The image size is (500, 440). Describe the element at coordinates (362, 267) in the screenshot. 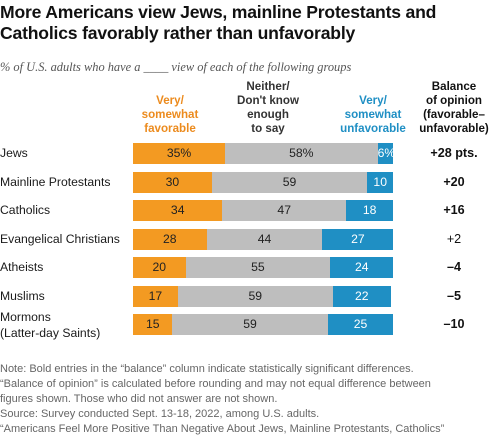

I see `bar-segment-unfavorable: 24` at that location.